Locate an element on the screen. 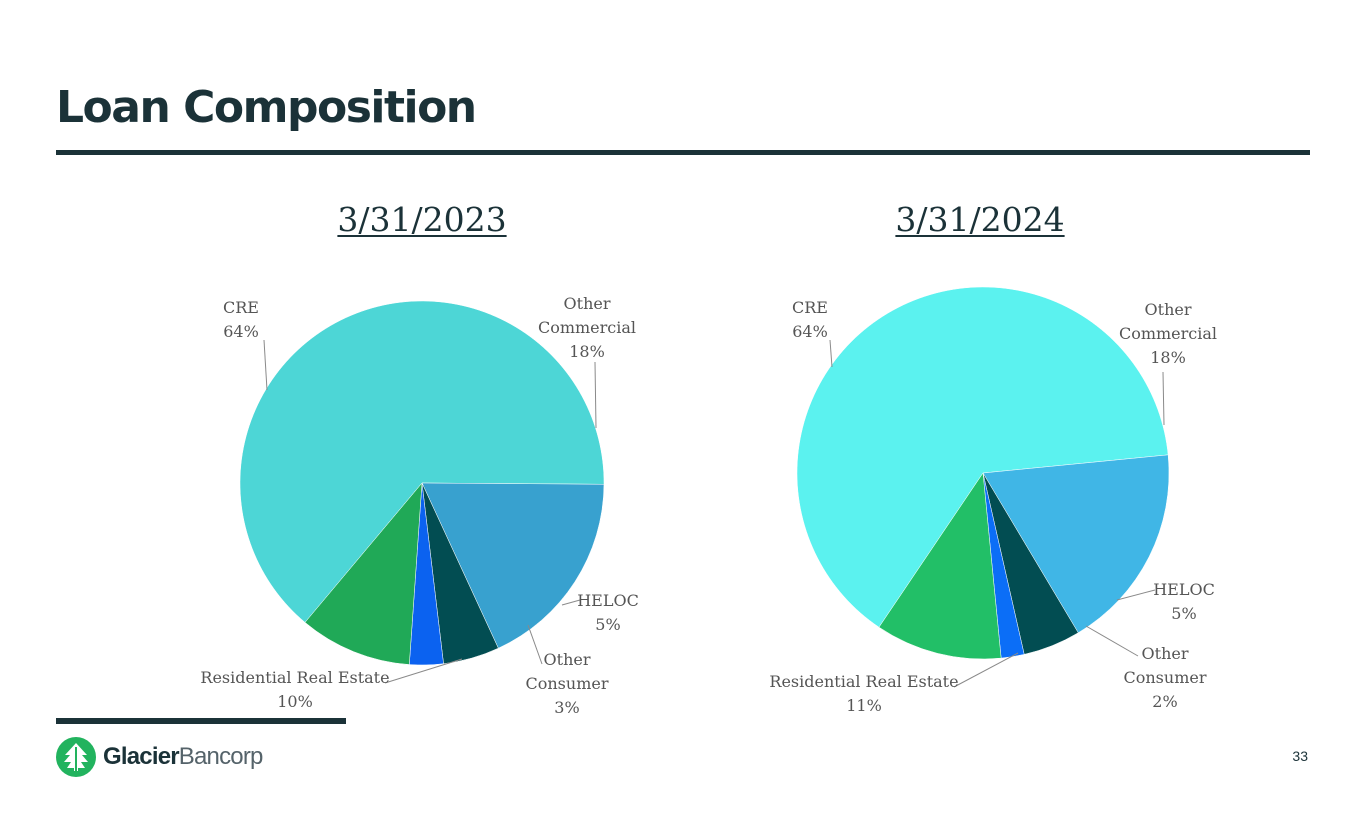  chart-title-2024: 3/31/2024 is located at coordinates (980, 219).